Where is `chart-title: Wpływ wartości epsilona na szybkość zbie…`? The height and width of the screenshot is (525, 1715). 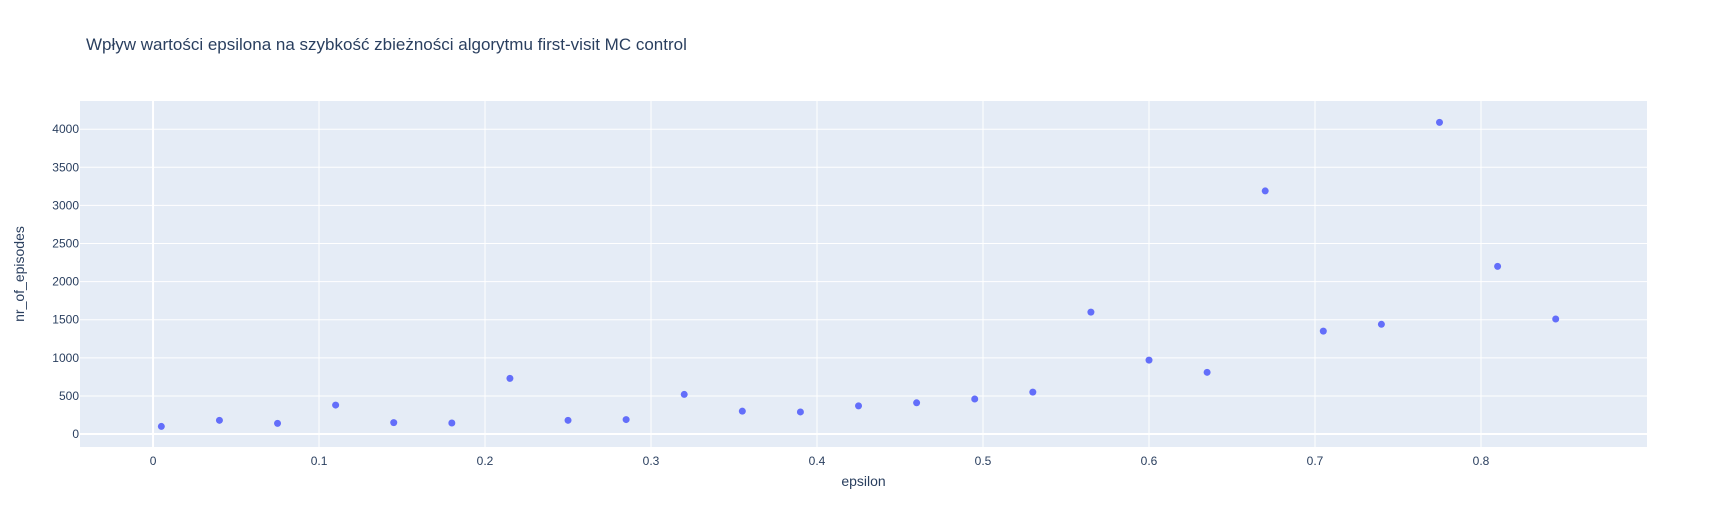 chart-title: Wpływ wartości epsilona na szybkość zbie… is located at coordinates (386, 44).